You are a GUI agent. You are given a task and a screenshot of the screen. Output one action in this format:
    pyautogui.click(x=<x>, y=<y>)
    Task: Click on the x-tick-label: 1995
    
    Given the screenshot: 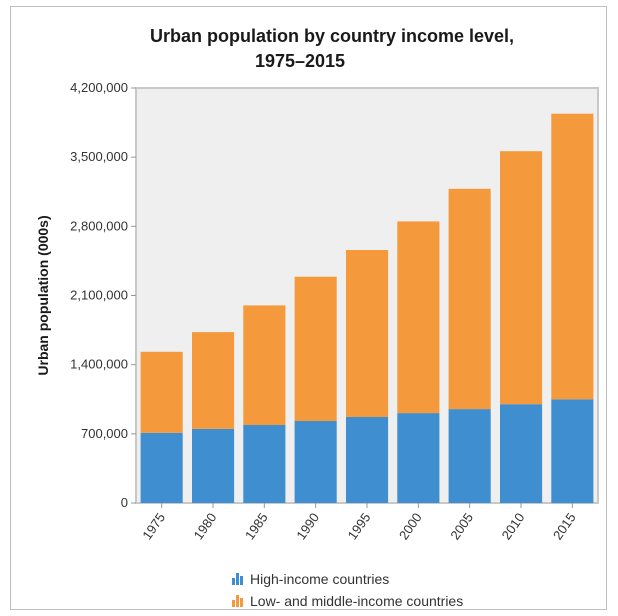 What is the action you would take?
    pyautogui.click(x=359, y=526)
    